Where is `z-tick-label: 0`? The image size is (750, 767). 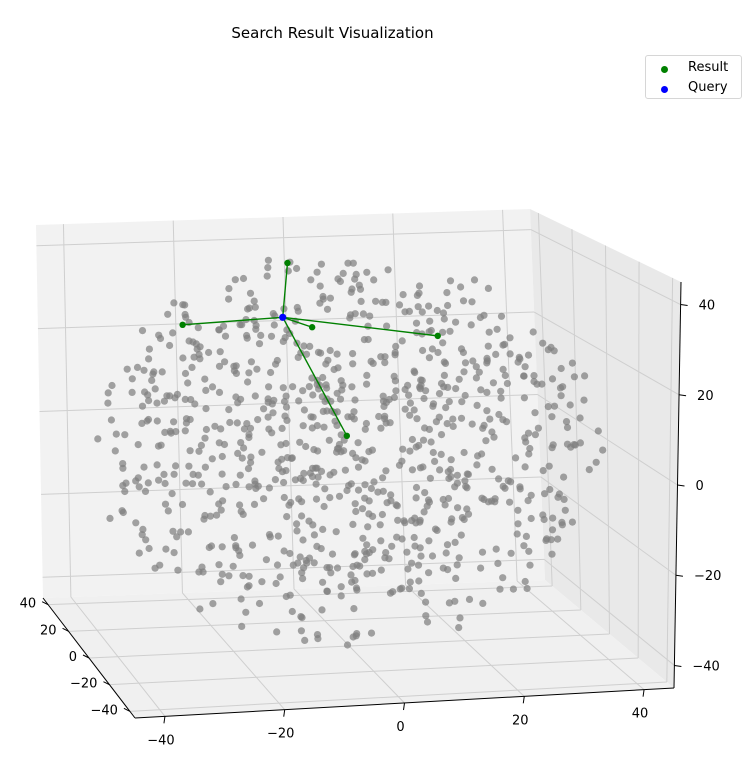
z-tick-label: 0 is located at coordinates (700, 486).